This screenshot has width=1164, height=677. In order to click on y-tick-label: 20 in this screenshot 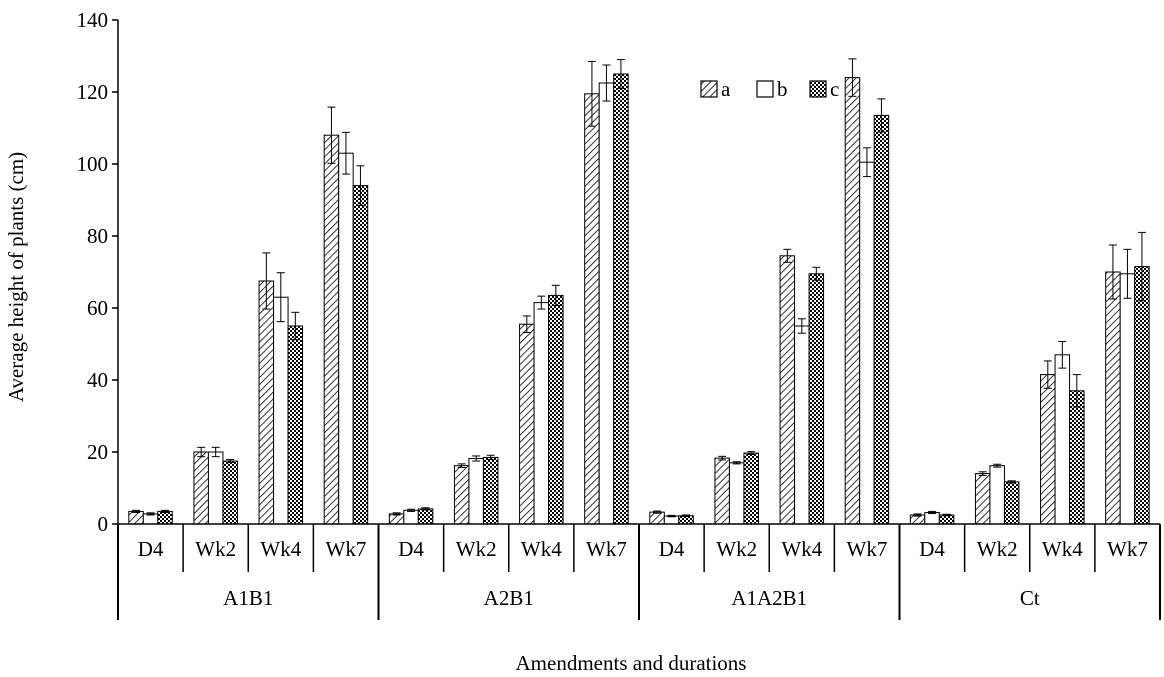, I will do `click(97, 452)`.